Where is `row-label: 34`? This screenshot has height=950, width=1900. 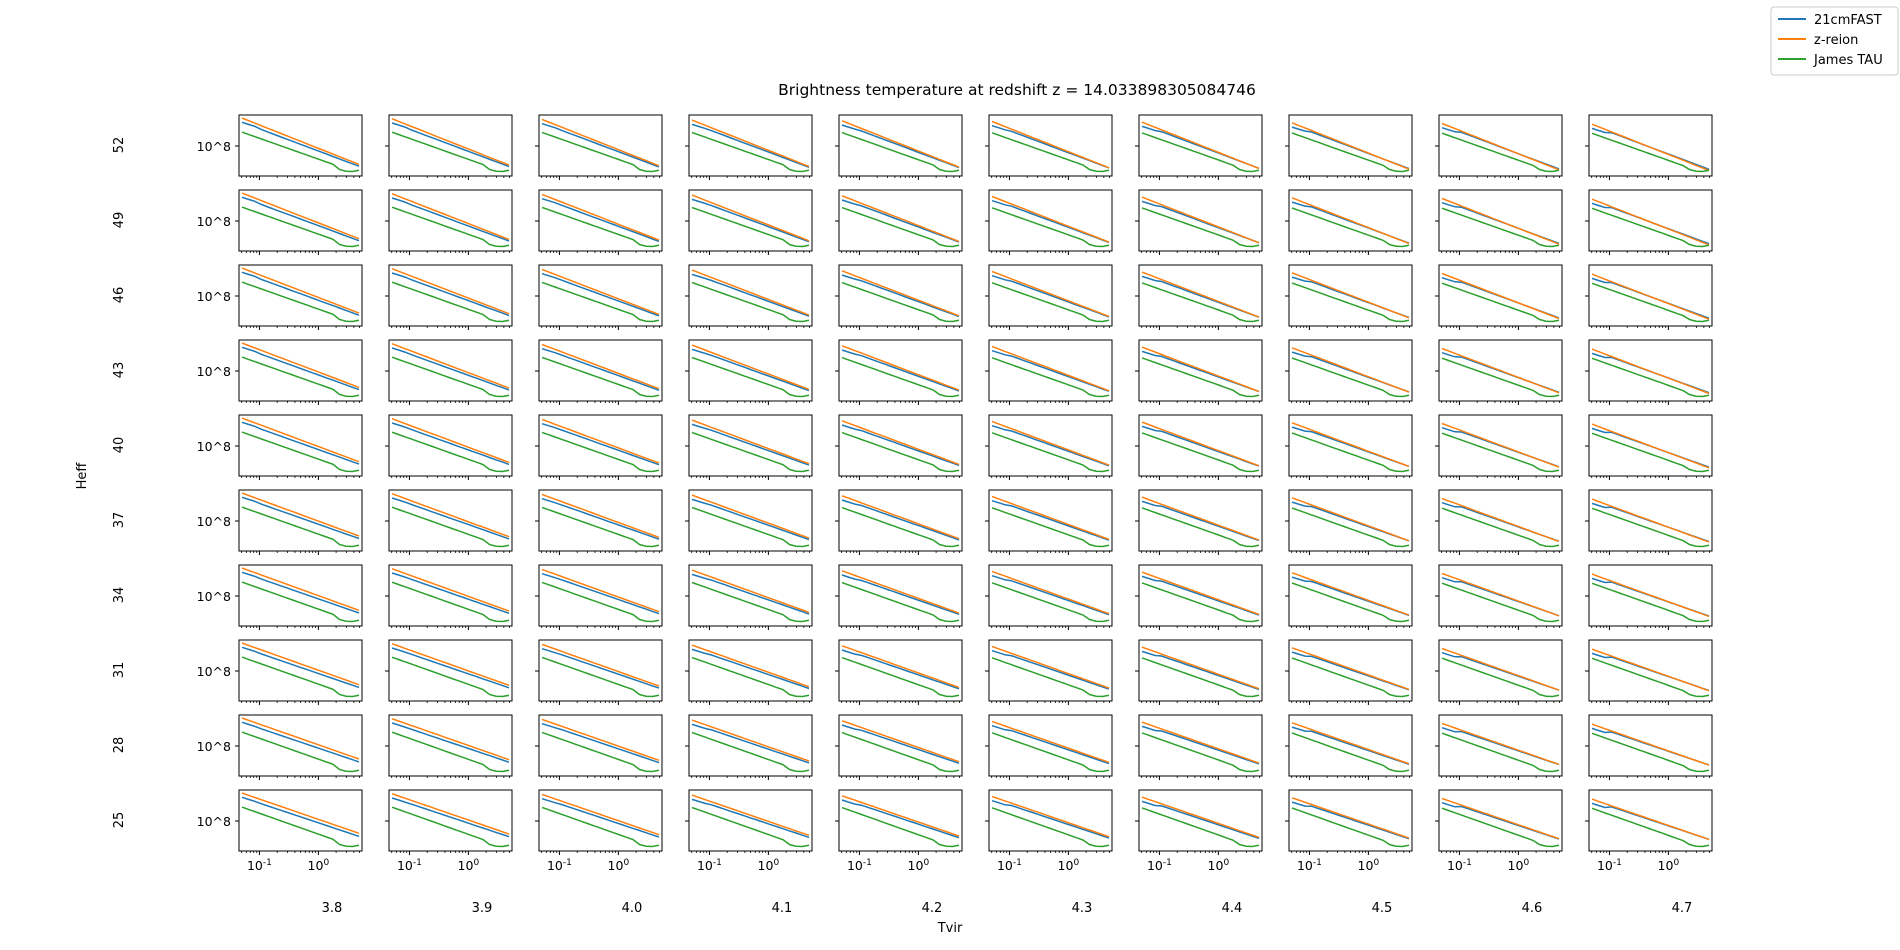 row-label: 34 is located at coordinates (119, 595).